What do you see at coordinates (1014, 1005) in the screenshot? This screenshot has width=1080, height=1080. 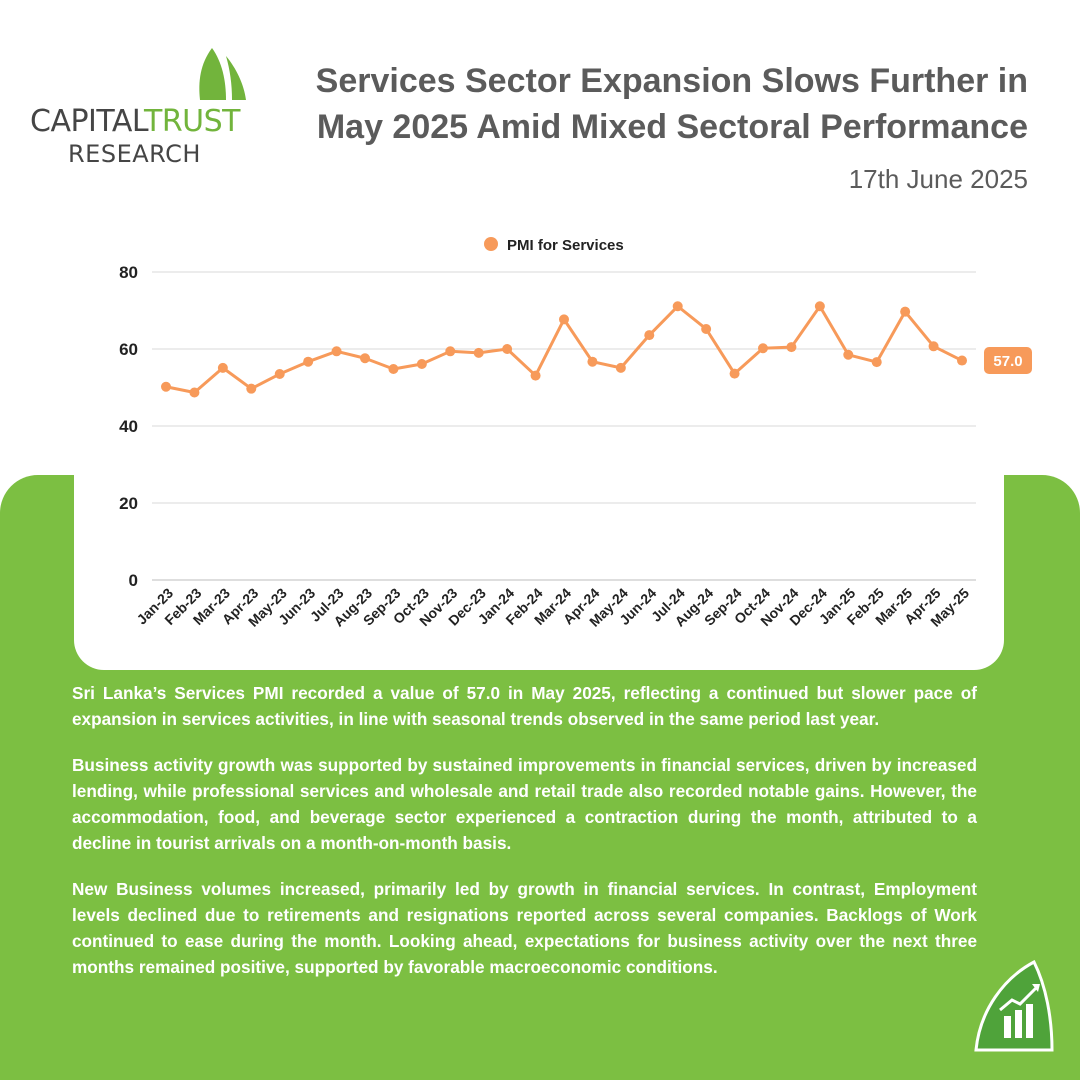 I see `growth-chart-sail-icon` at bounding box center [1014, 1005].